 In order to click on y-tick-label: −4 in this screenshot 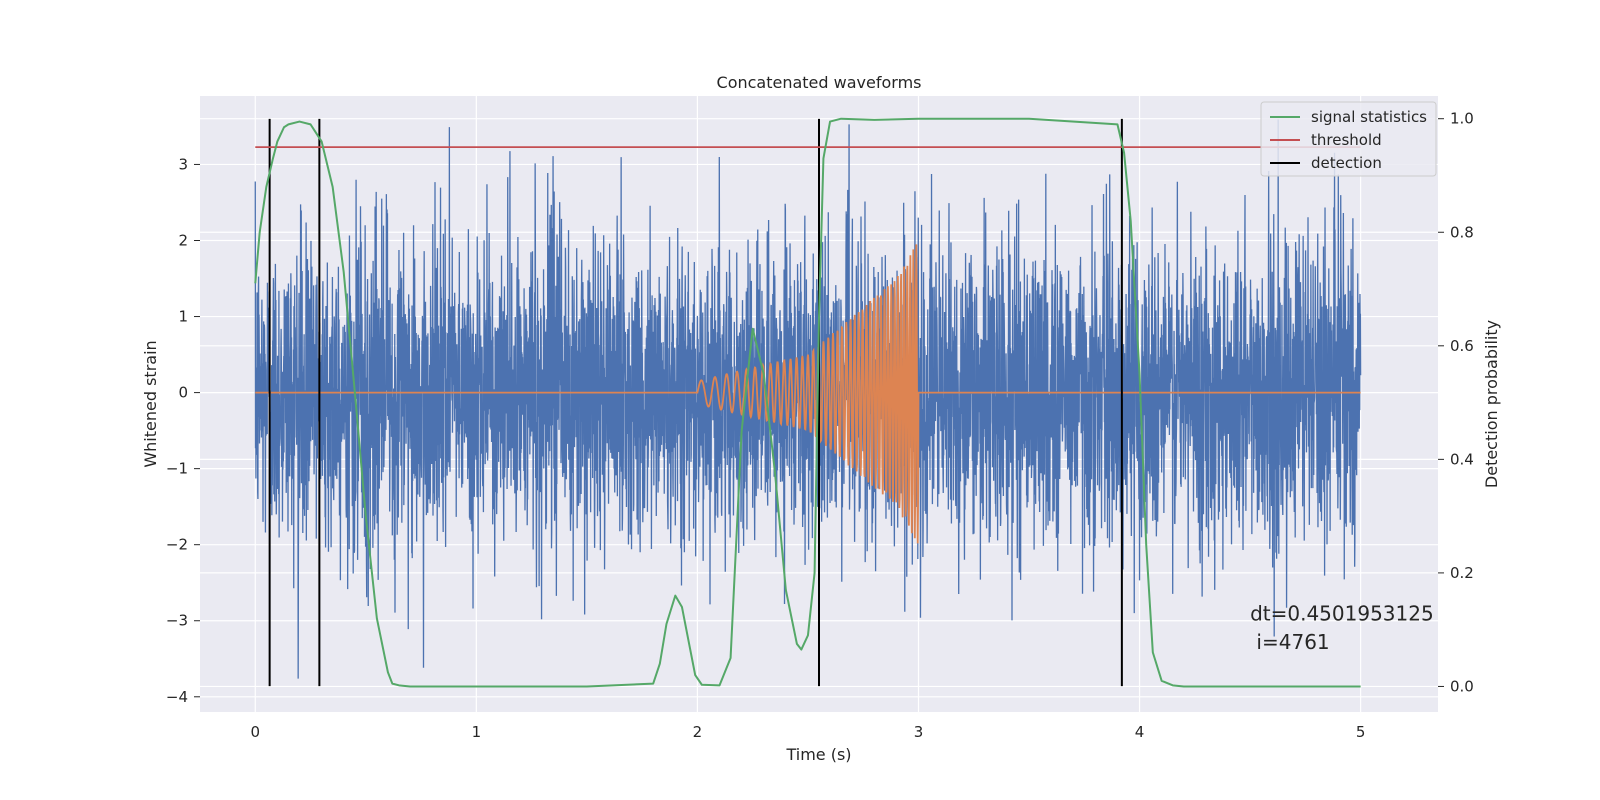, I will do `click(177, 697)`.